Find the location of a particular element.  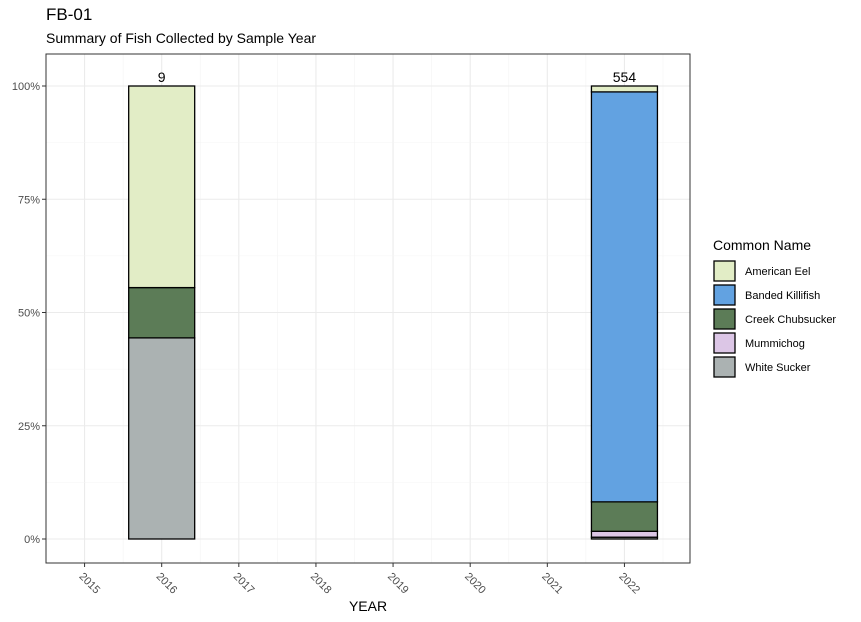

chart-title: FB-01 is located at coordinates (69, 14).